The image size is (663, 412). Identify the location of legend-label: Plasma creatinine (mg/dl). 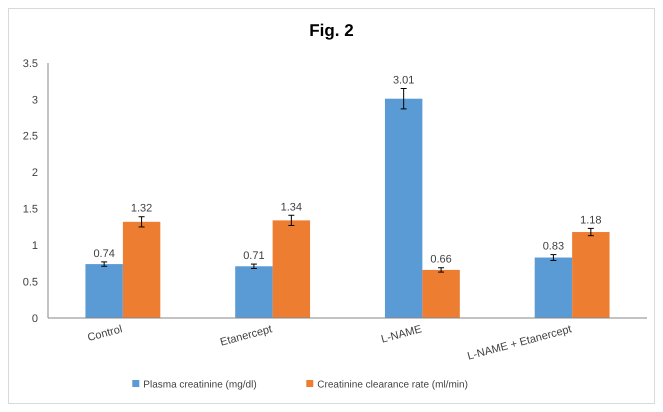
(200, 385).